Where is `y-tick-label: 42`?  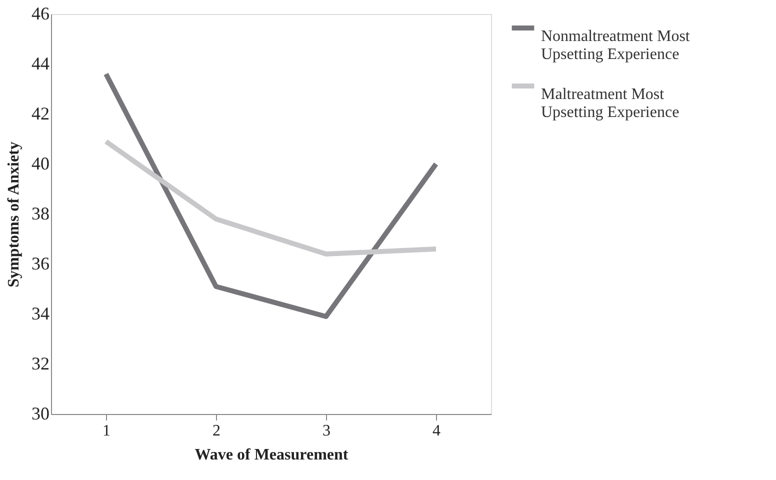 y-tick-label: 42 is located at coordinates (41, 114).